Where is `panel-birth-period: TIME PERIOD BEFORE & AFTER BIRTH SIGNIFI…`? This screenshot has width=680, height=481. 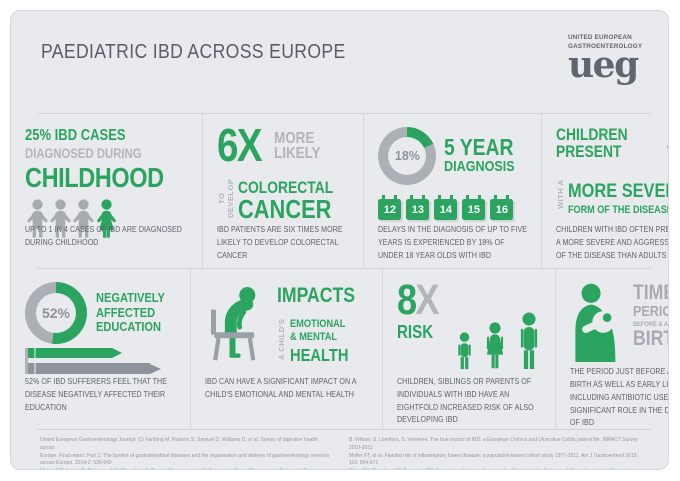
panel-birth-period: TIME PERIOD BEFORE & AFTER BIRTH SIGNIFI… is located at coordinates (612, 349).